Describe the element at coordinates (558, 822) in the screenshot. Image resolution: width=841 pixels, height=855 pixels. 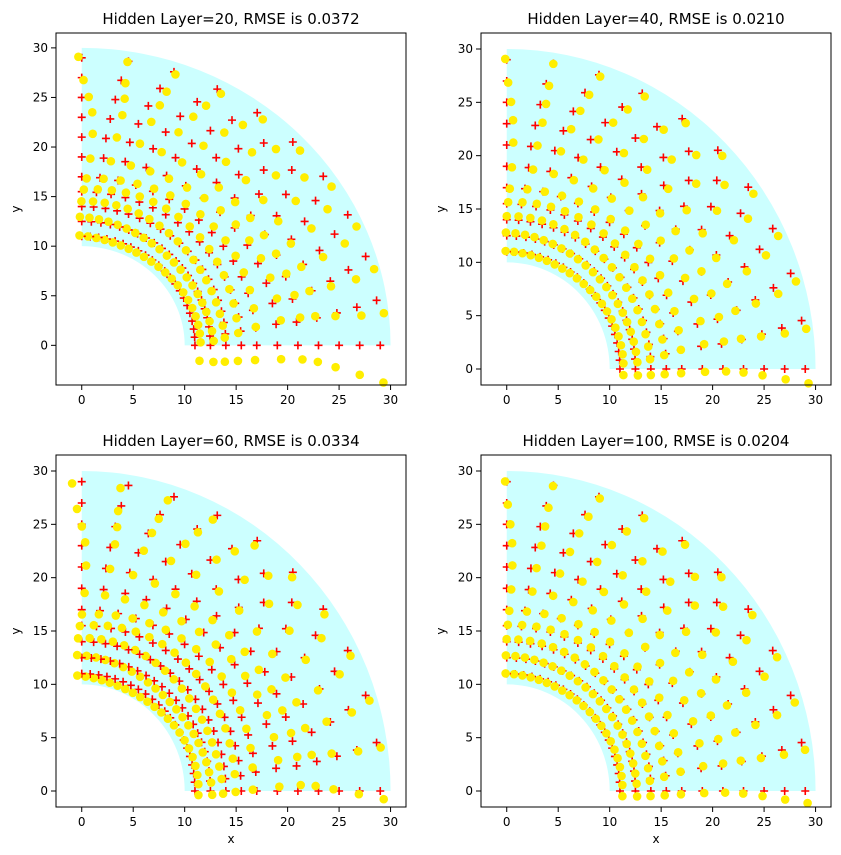
I see `x-tick-label: 5` at that location.